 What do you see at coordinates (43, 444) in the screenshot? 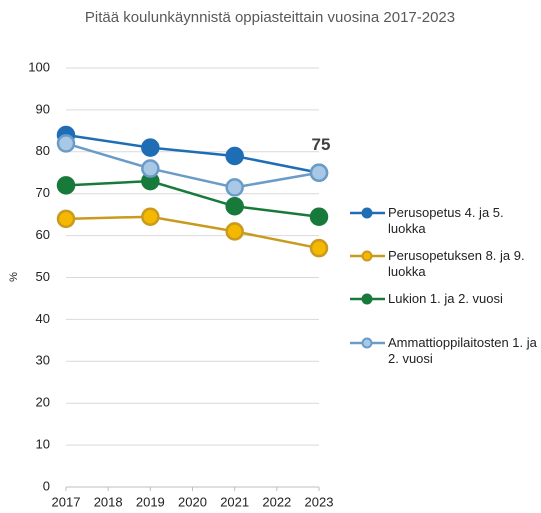
I see `y-tick-label: 10` at bounding box center [43, 444].